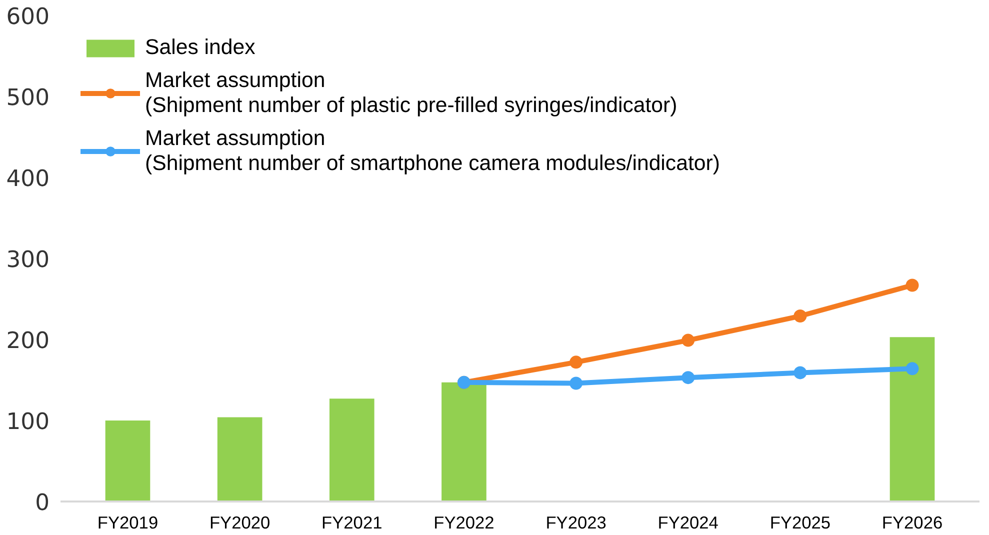 Image resolution: width=989 pixels, height=535 pixels. What do you see at coordinates (28, 179) in the screenshot?
I see `y-tick-label: 400` at bounding box center [28, 179].